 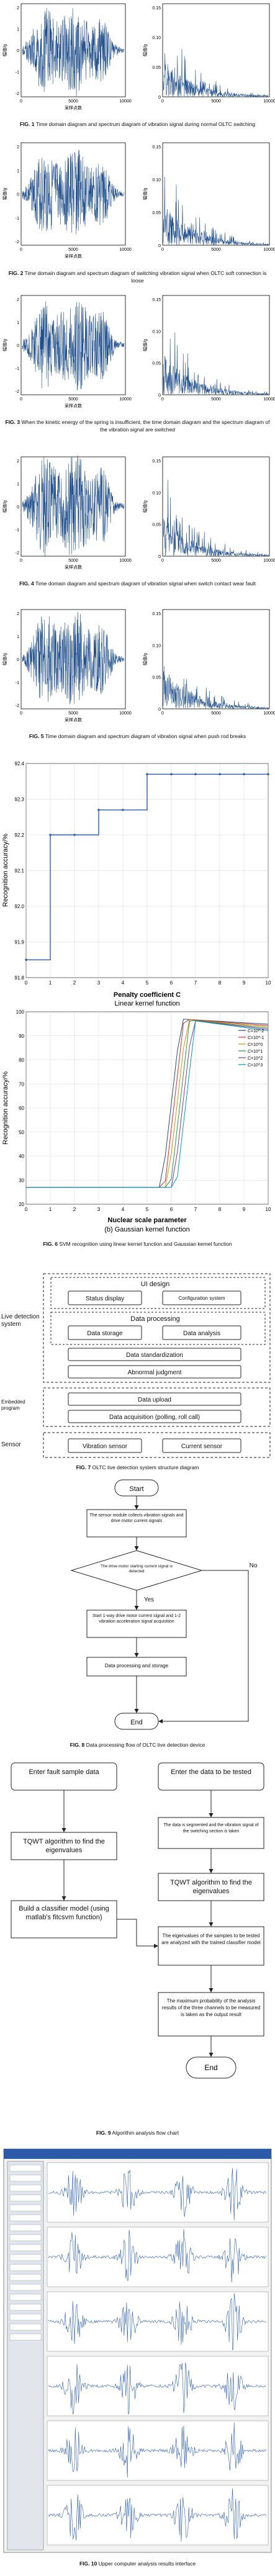 What do you see at coordinates (256, 1038) in the screenshot?
I see `fig6b-legend-entry: C=10^-1` at bounding box center [256, 1038].